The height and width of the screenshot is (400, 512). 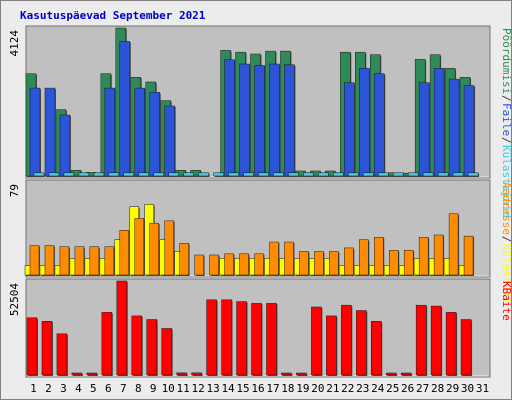 What do you see at coordinates (379, 125) in the screenshot?
I see `bar-pages-faile-day24` at bounding box center [379, 125].